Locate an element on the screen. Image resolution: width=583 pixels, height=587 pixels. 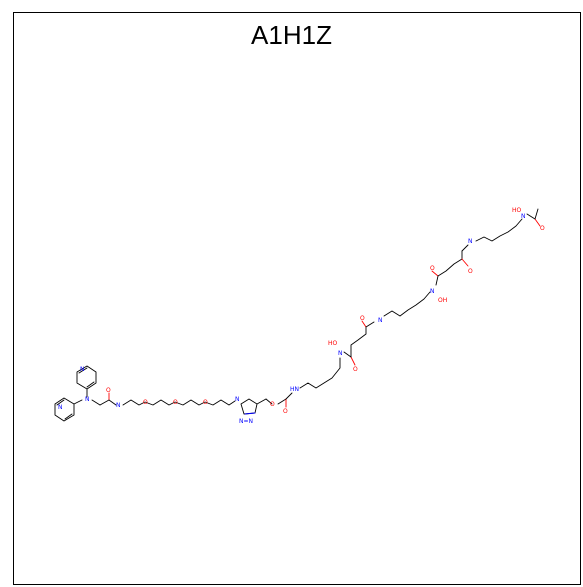
pyridine-nitrogen-lower-label: N is located at coordinates (60, 407).